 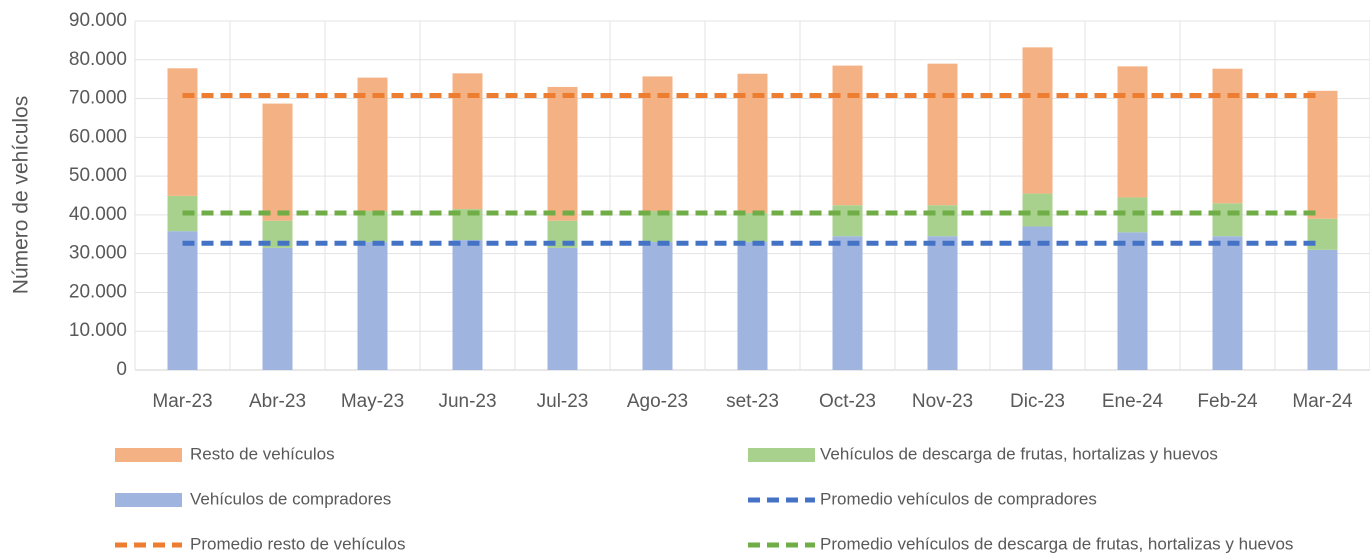 What do you see at coordinates (290, 498) in the screenshot?
I see `legend-label: Vehículos de compradores` at bounding box center [290, 498].